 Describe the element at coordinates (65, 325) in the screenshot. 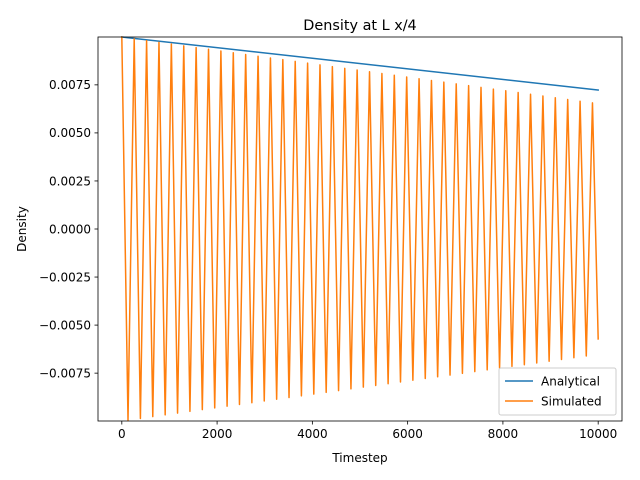

I see `y-tick-label: −0.0050` at that location.